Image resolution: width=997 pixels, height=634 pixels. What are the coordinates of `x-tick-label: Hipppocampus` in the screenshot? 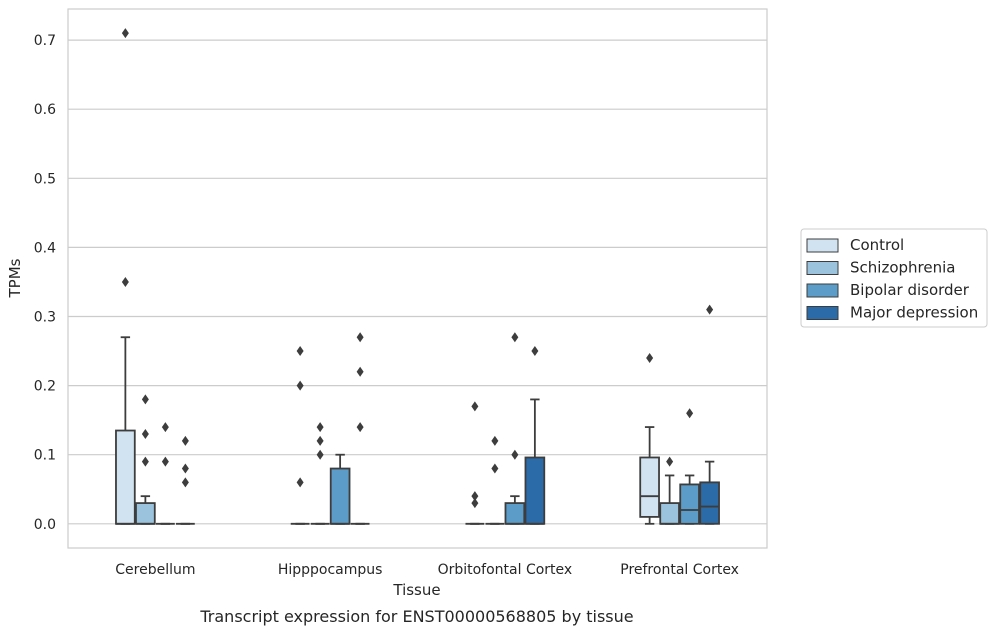 It's located at (330, 570).